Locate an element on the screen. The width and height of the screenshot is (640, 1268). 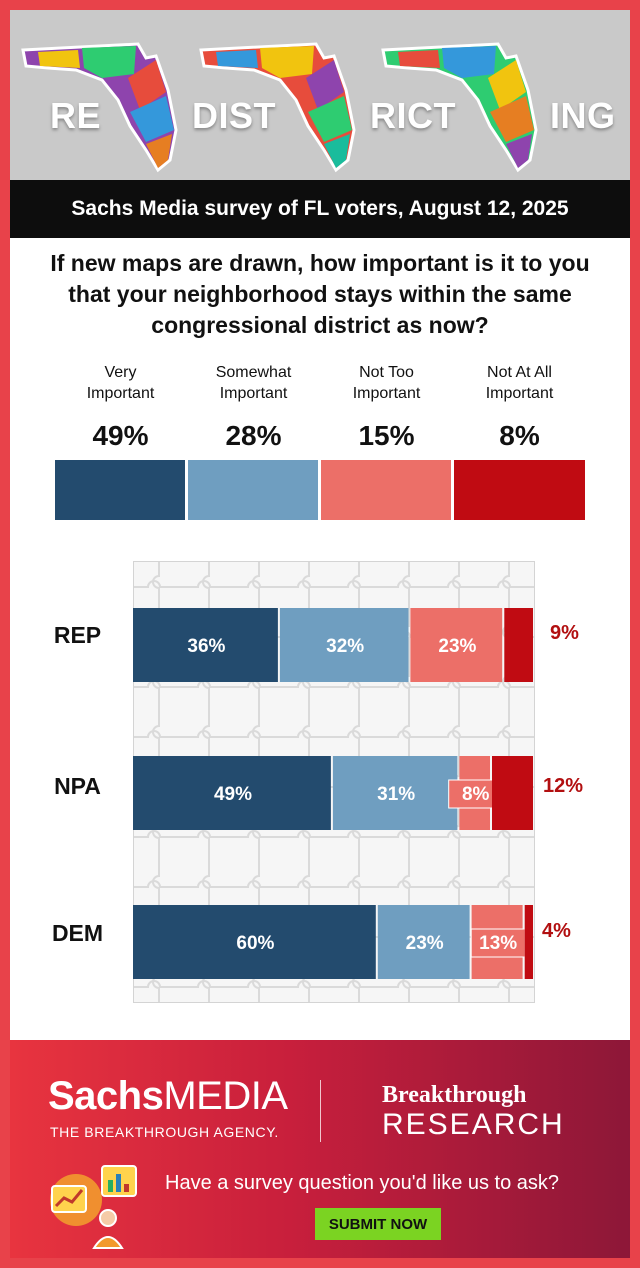
bar-rep-not-too is located at coordinates (456, 645).